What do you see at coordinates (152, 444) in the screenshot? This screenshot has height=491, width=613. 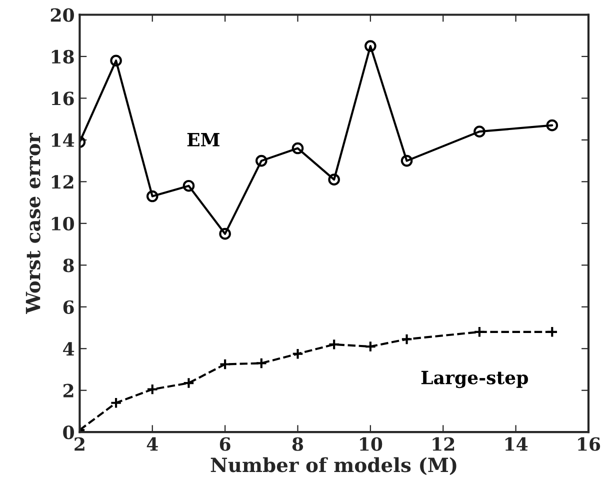 I see `x-tick-label: 4` at bounding box center [152, 444].